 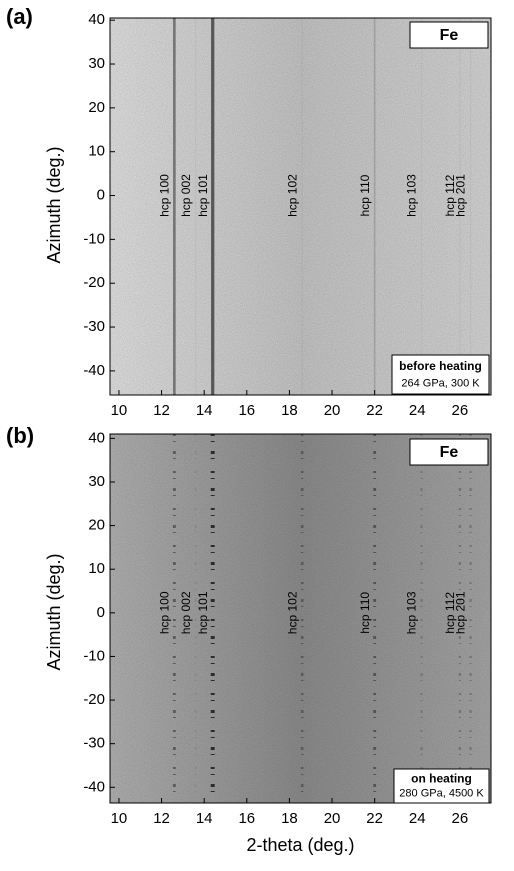 I want to click on panel-label: (a), so click(x=19, y=16).